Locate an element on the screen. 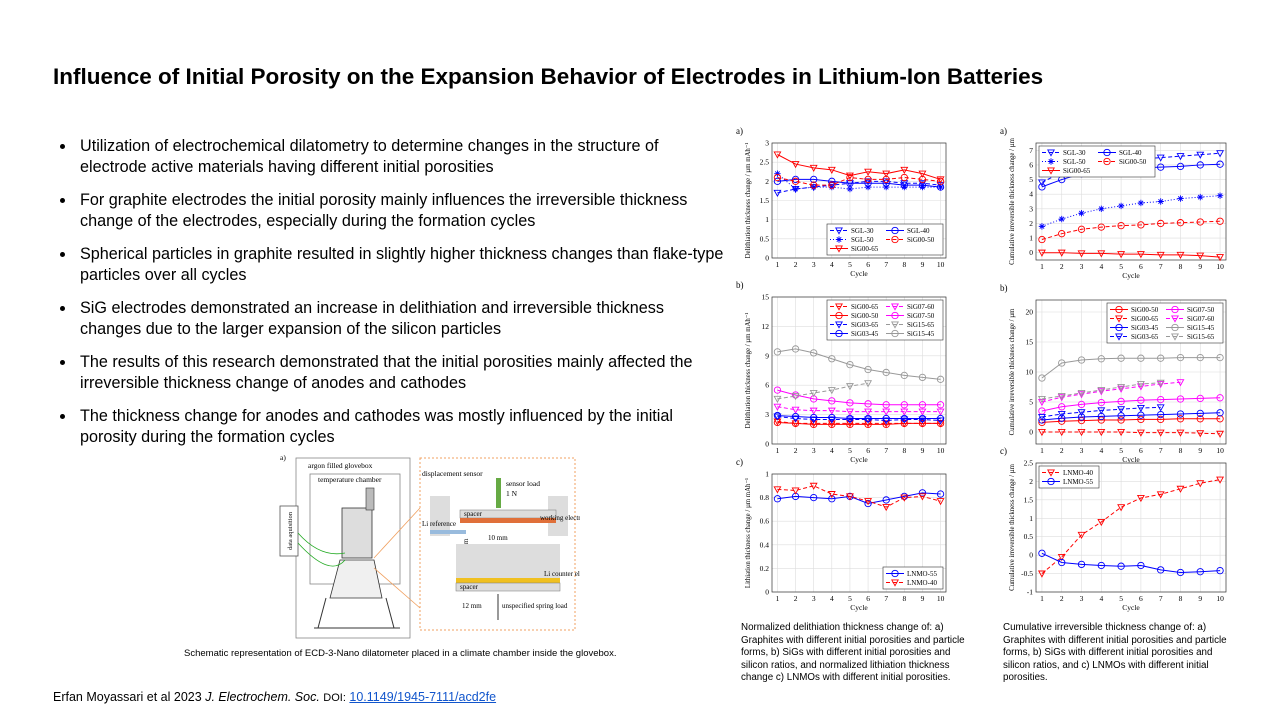 This screenshot has width=1280, height=720. y-tick-label: 1.5 is located at coordinates (1029, 499).